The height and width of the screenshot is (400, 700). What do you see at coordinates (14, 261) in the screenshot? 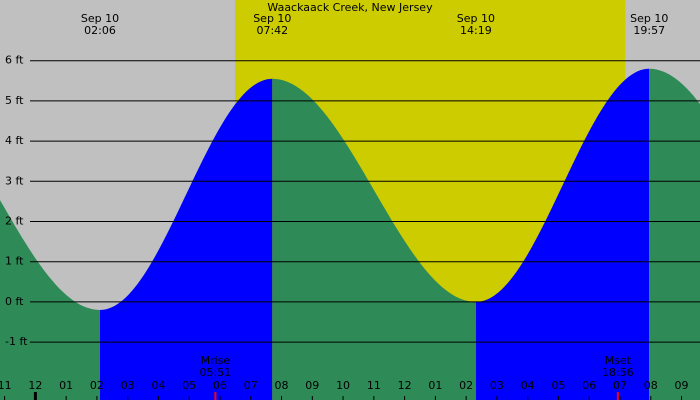
I see `y-tick-label: 1 ft` at bounding box center [14, 261].